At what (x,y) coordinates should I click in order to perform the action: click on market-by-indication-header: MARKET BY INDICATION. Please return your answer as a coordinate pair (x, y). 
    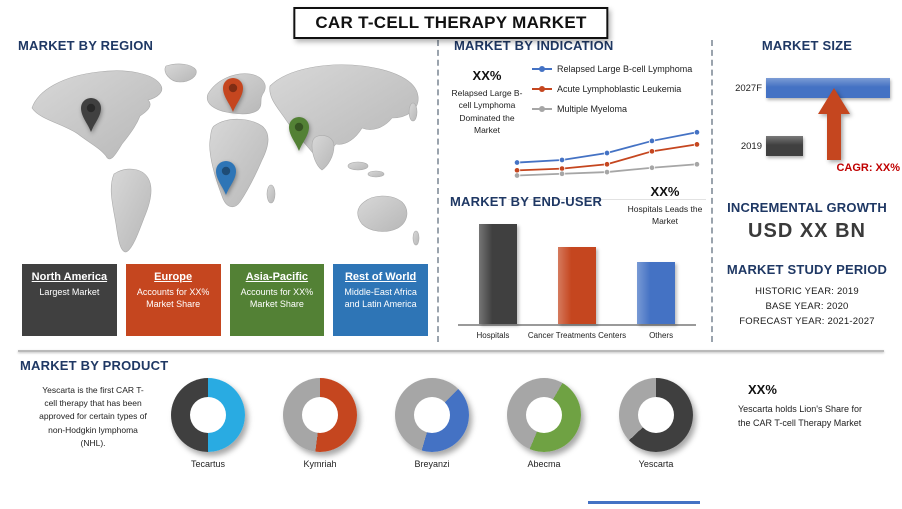
    Looking at the image, I should click on (534, 45).